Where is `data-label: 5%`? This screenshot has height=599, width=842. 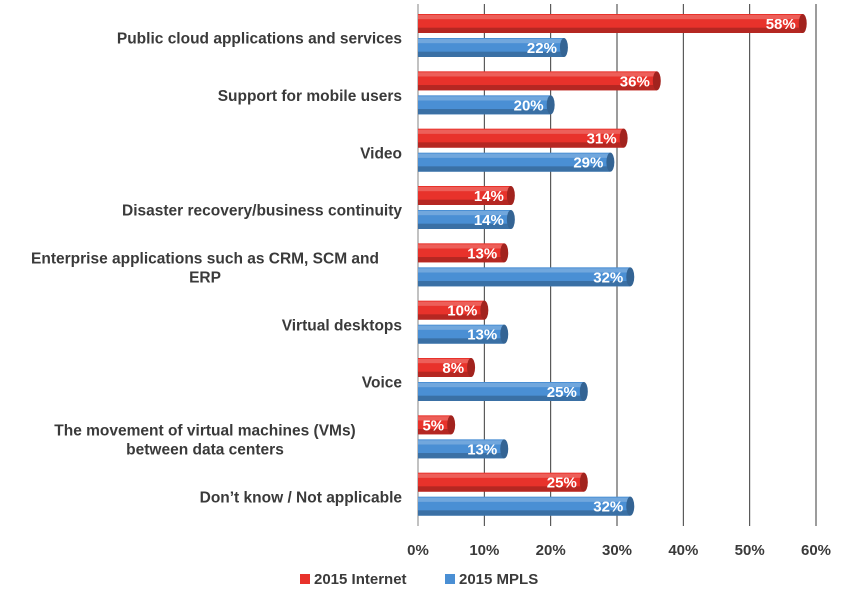
data-label: 5% is located at coordinates (433, 425).